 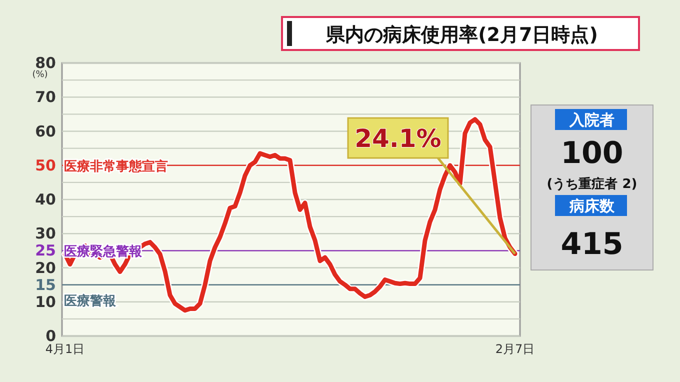 What do you see at coordinates (90, 300) in the screenshot?
I see `ref-line-label: 医療警報` at bounding box center [90, 300].